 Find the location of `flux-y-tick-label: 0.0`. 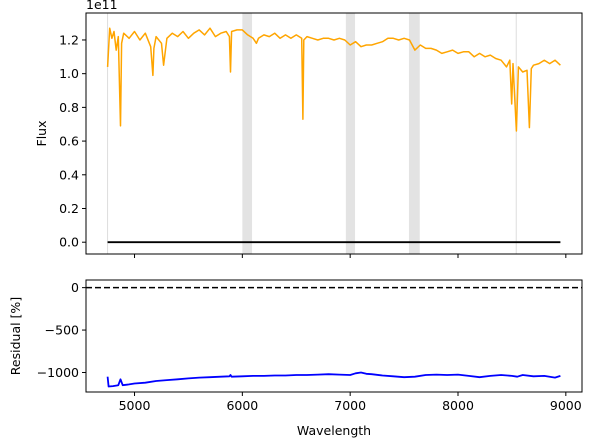

flux-y-tick-label: 0.0 is located at coordinates (69, 242).